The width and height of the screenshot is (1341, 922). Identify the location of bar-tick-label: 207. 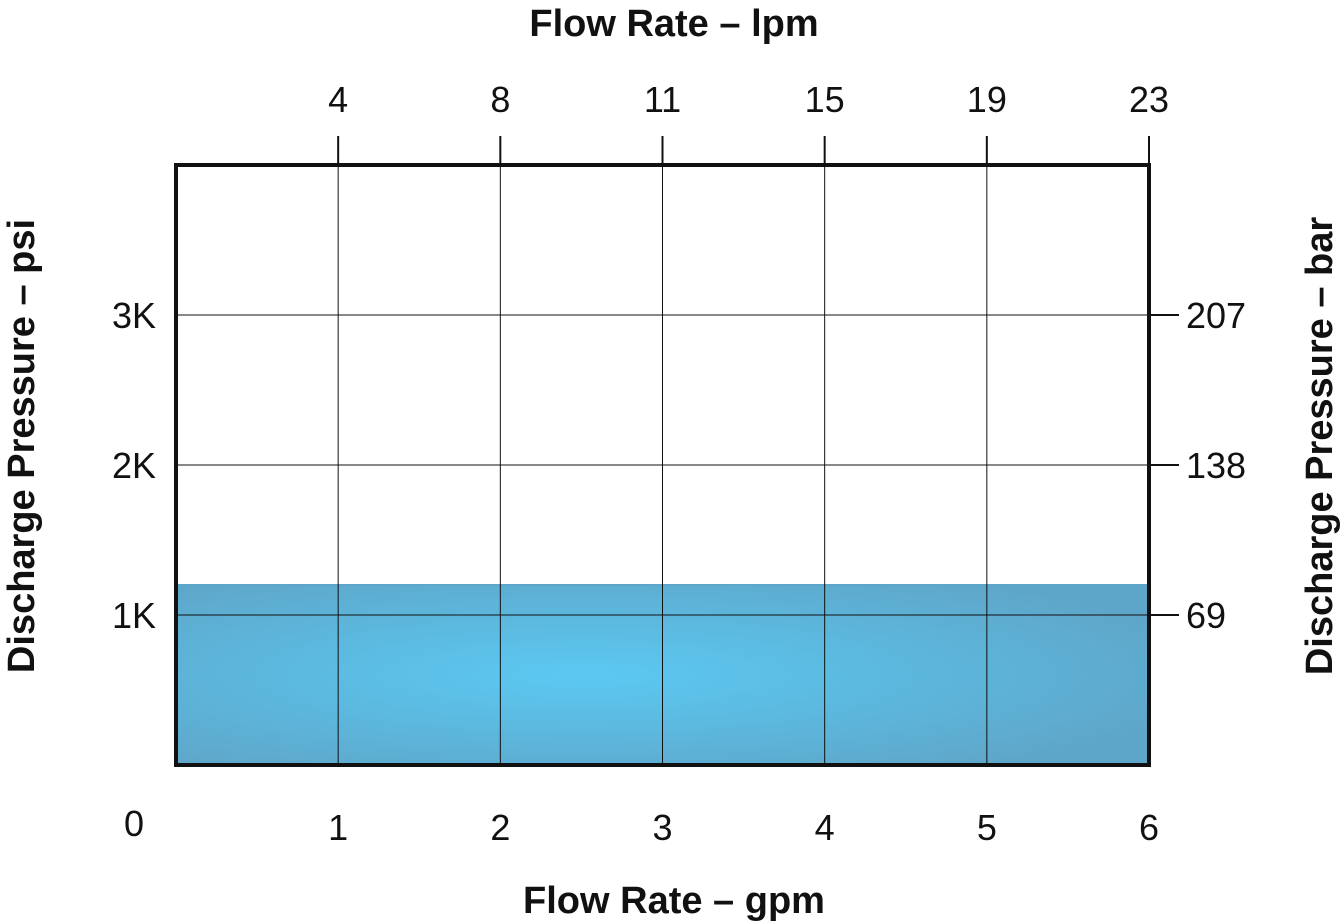
(1216, 315).